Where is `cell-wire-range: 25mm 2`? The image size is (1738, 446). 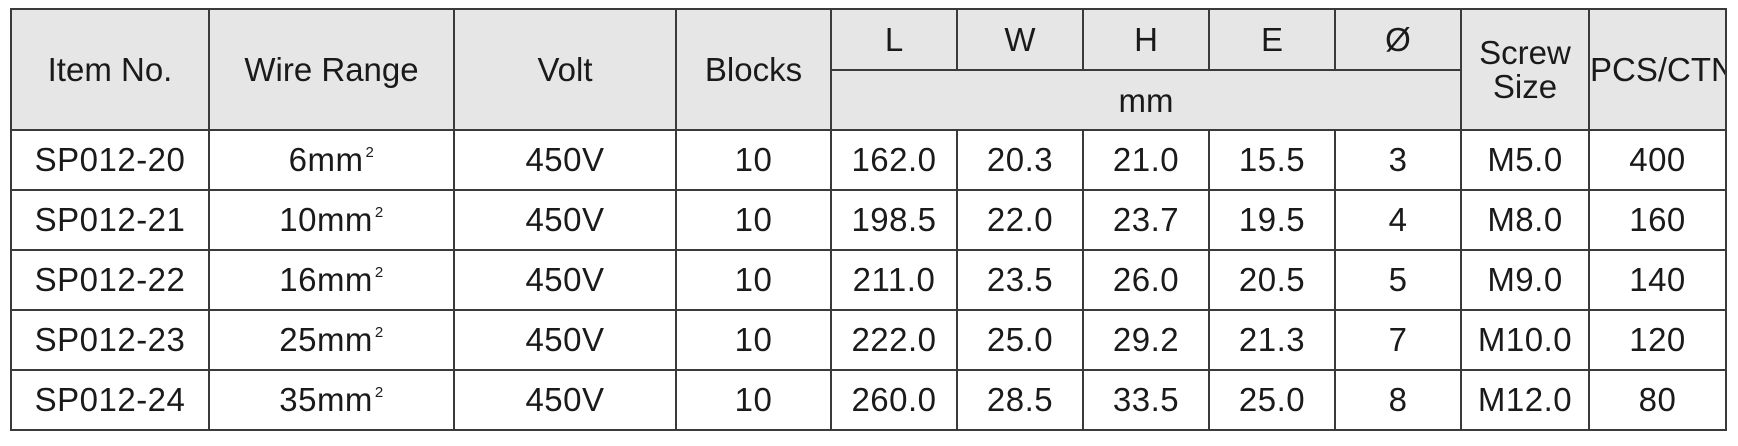
cell-wire-range: 25mm 2 is located at coordinates (331, 340).